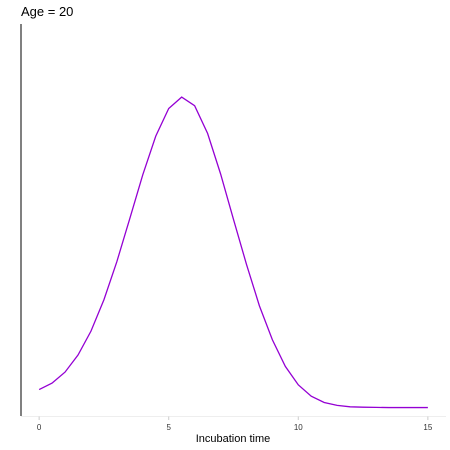  Describe the element at coordinates (427, 427) in the screenshot. I see `x-tick-label-15: 15` at that location.